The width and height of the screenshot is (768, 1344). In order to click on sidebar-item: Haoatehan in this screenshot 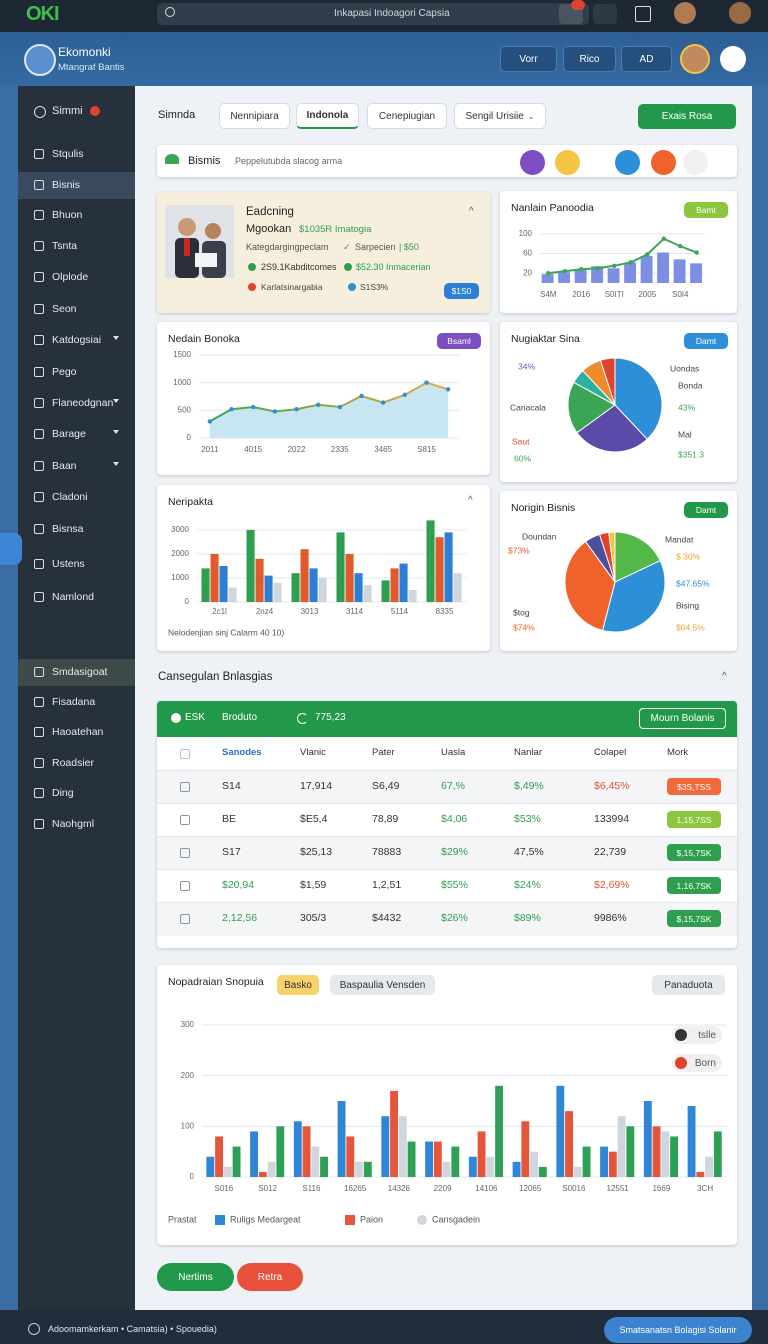, I will do `click(78, 732)`.